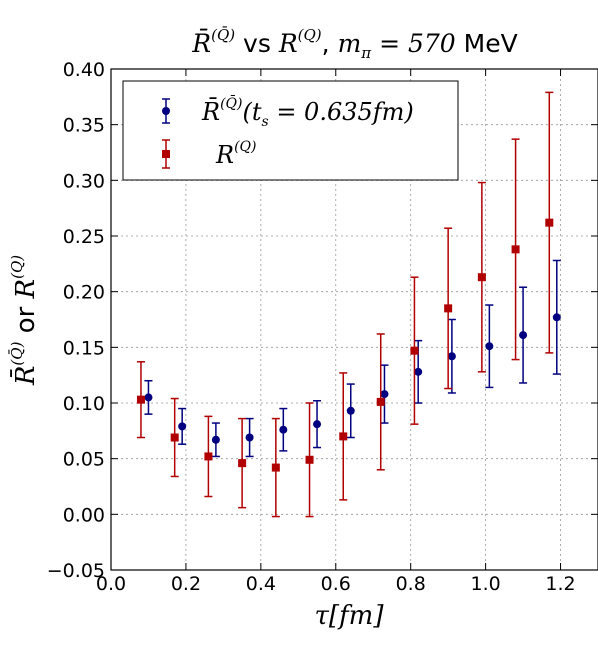  I want to click on x-tick-label: 0.6, so click(336, 584).